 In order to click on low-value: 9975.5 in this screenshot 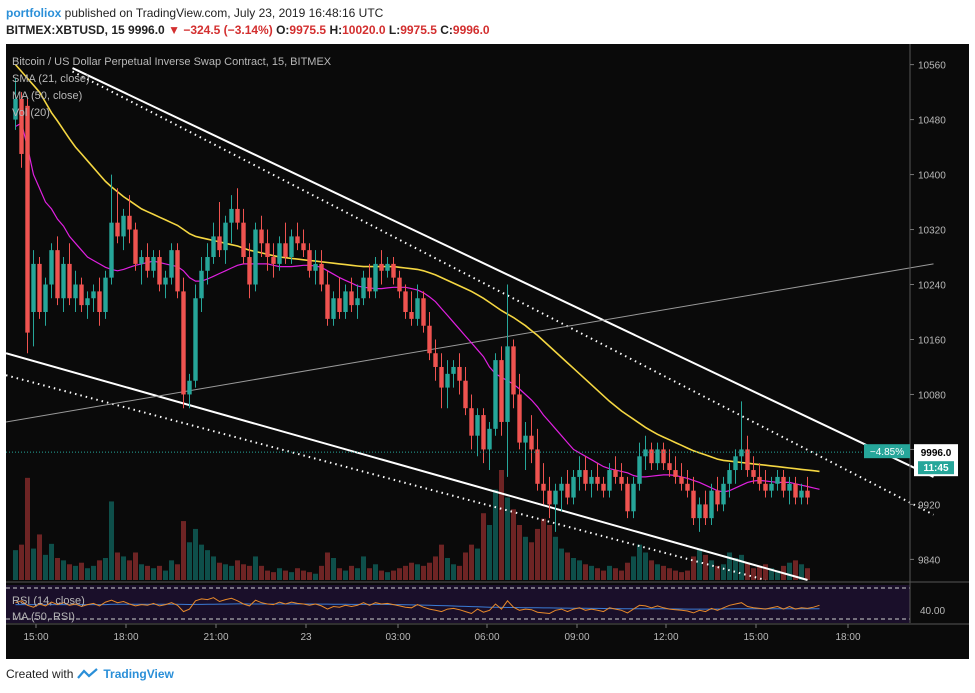, I will do `click(418, 30)`.